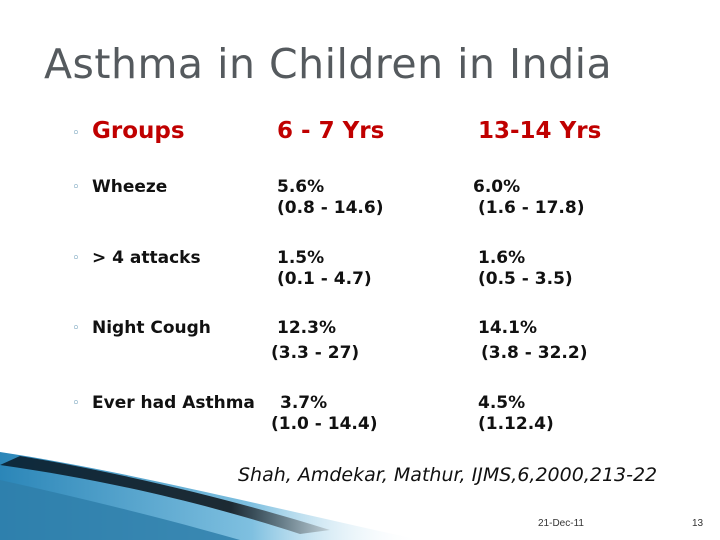  What do you see at coordinates (173, 403) in the screenshot?
I see `row-label-ever-asthma: Ever had Asthma` at bounding box center [173, 403].